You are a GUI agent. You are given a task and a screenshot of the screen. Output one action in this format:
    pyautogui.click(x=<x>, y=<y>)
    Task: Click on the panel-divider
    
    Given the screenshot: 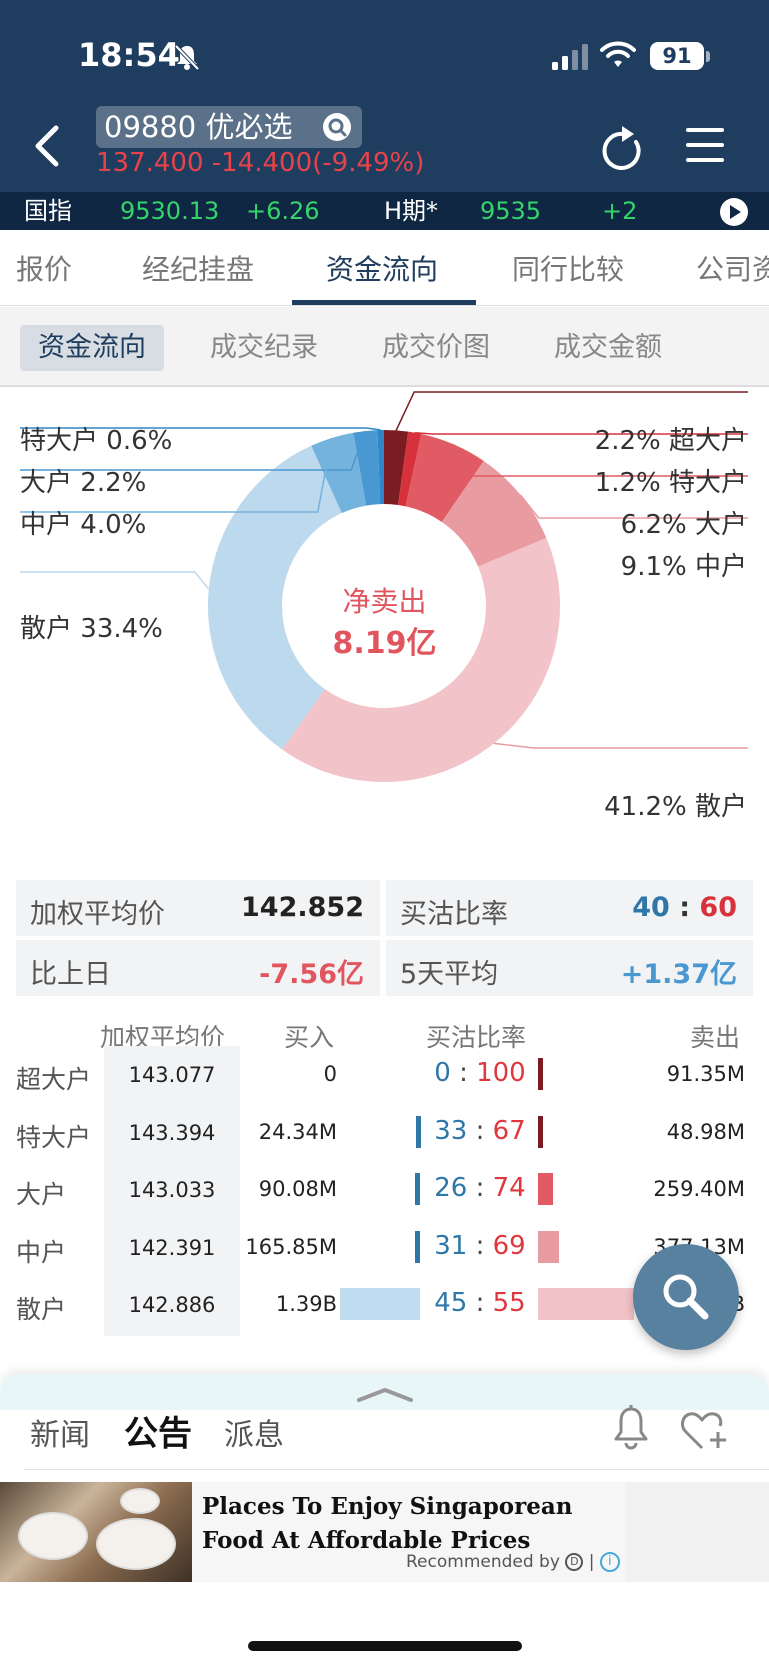 What is the action you would take?
    pyautogui.click(x=396, y=1469)
    